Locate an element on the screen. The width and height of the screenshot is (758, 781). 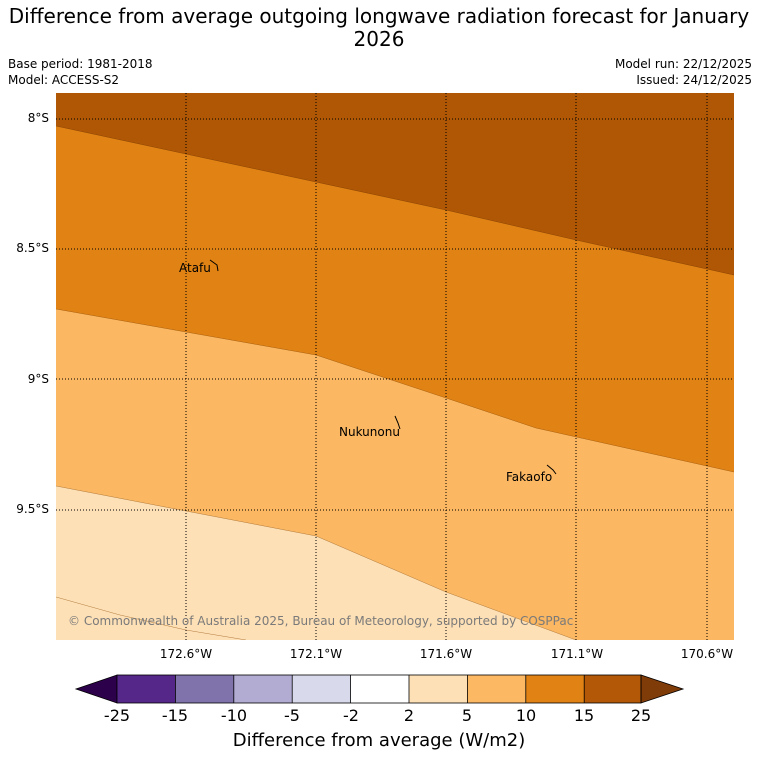
lat-label: 8.5°S is located at coordinates (32, 248).